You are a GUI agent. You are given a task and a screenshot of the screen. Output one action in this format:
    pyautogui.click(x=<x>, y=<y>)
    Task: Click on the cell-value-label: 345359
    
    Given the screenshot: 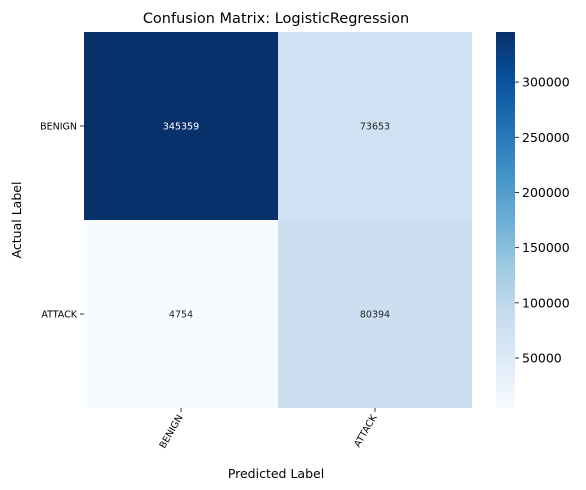 What is the action you would take?
    pyautogui.click(x=181, y=127)
    